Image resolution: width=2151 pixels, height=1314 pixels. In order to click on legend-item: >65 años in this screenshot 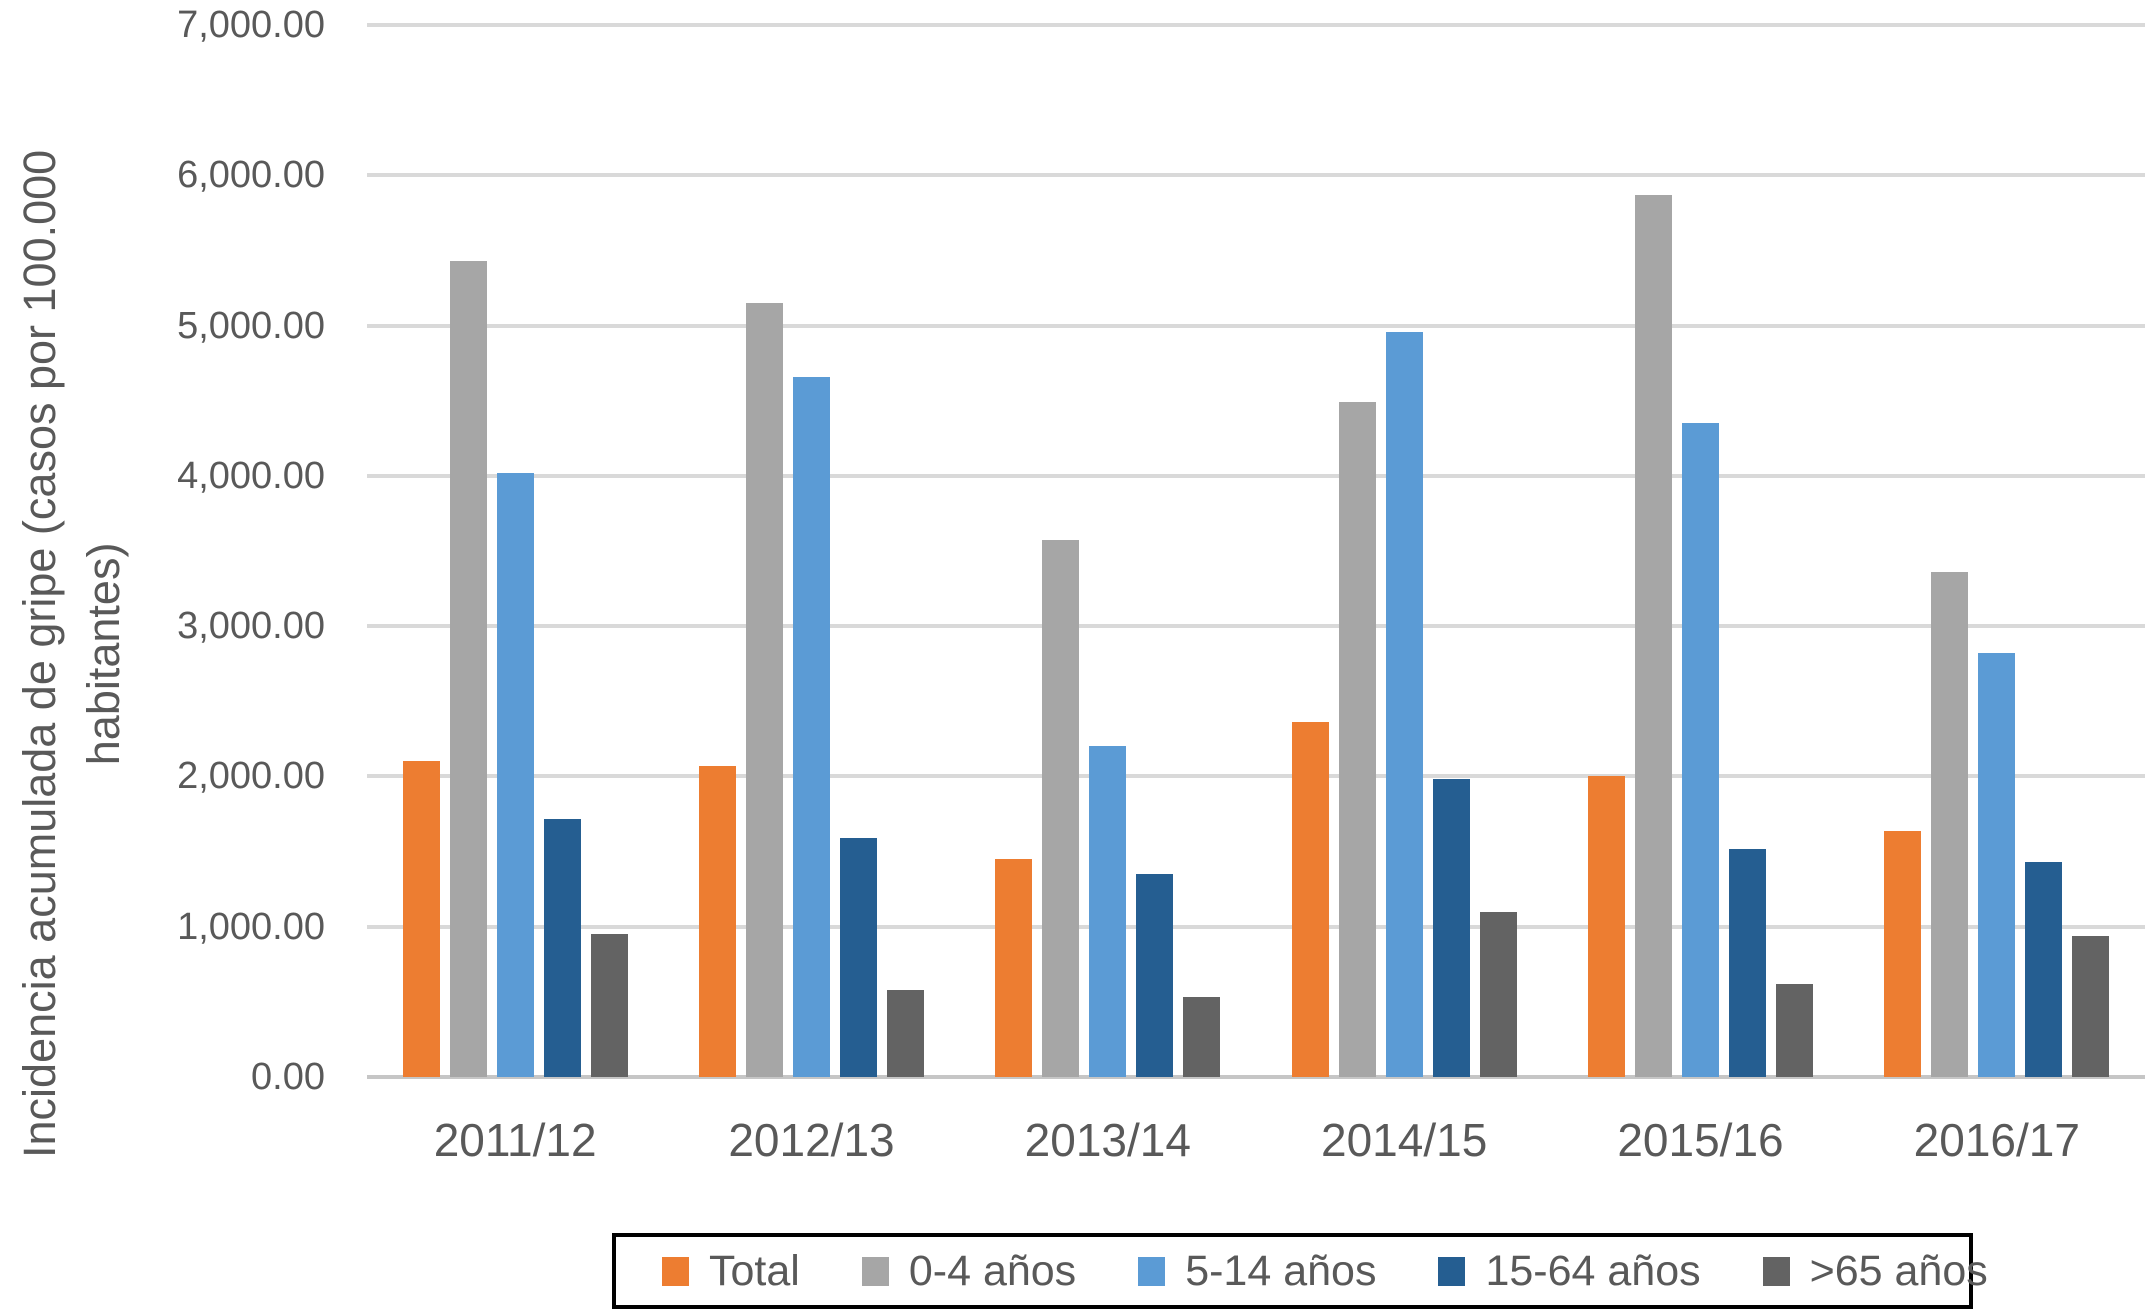, I will do `click(1875, 1271)`.